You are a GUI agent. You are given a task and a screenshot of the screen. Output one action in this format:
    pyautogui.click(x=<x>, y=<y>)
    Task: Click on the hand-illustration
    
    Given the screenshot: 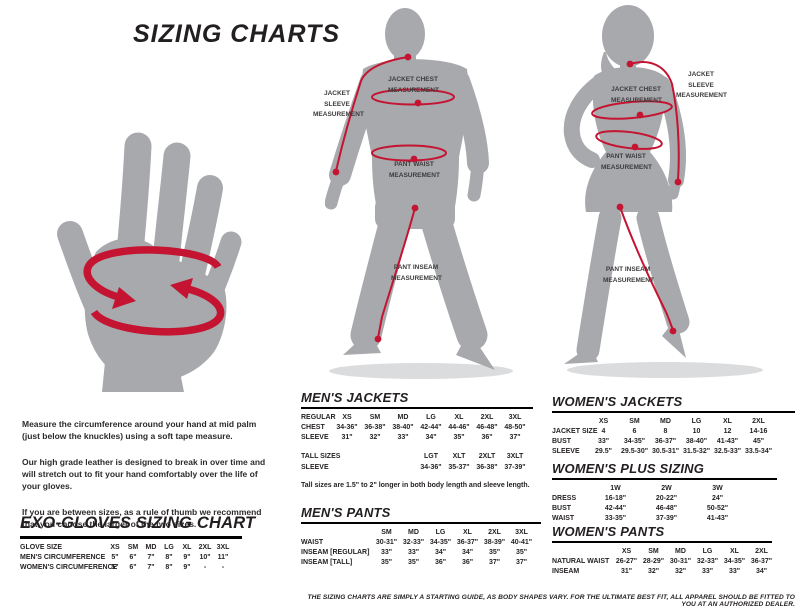 What is the action you would take?
    pyautogui.click(x=149, y=262)
    